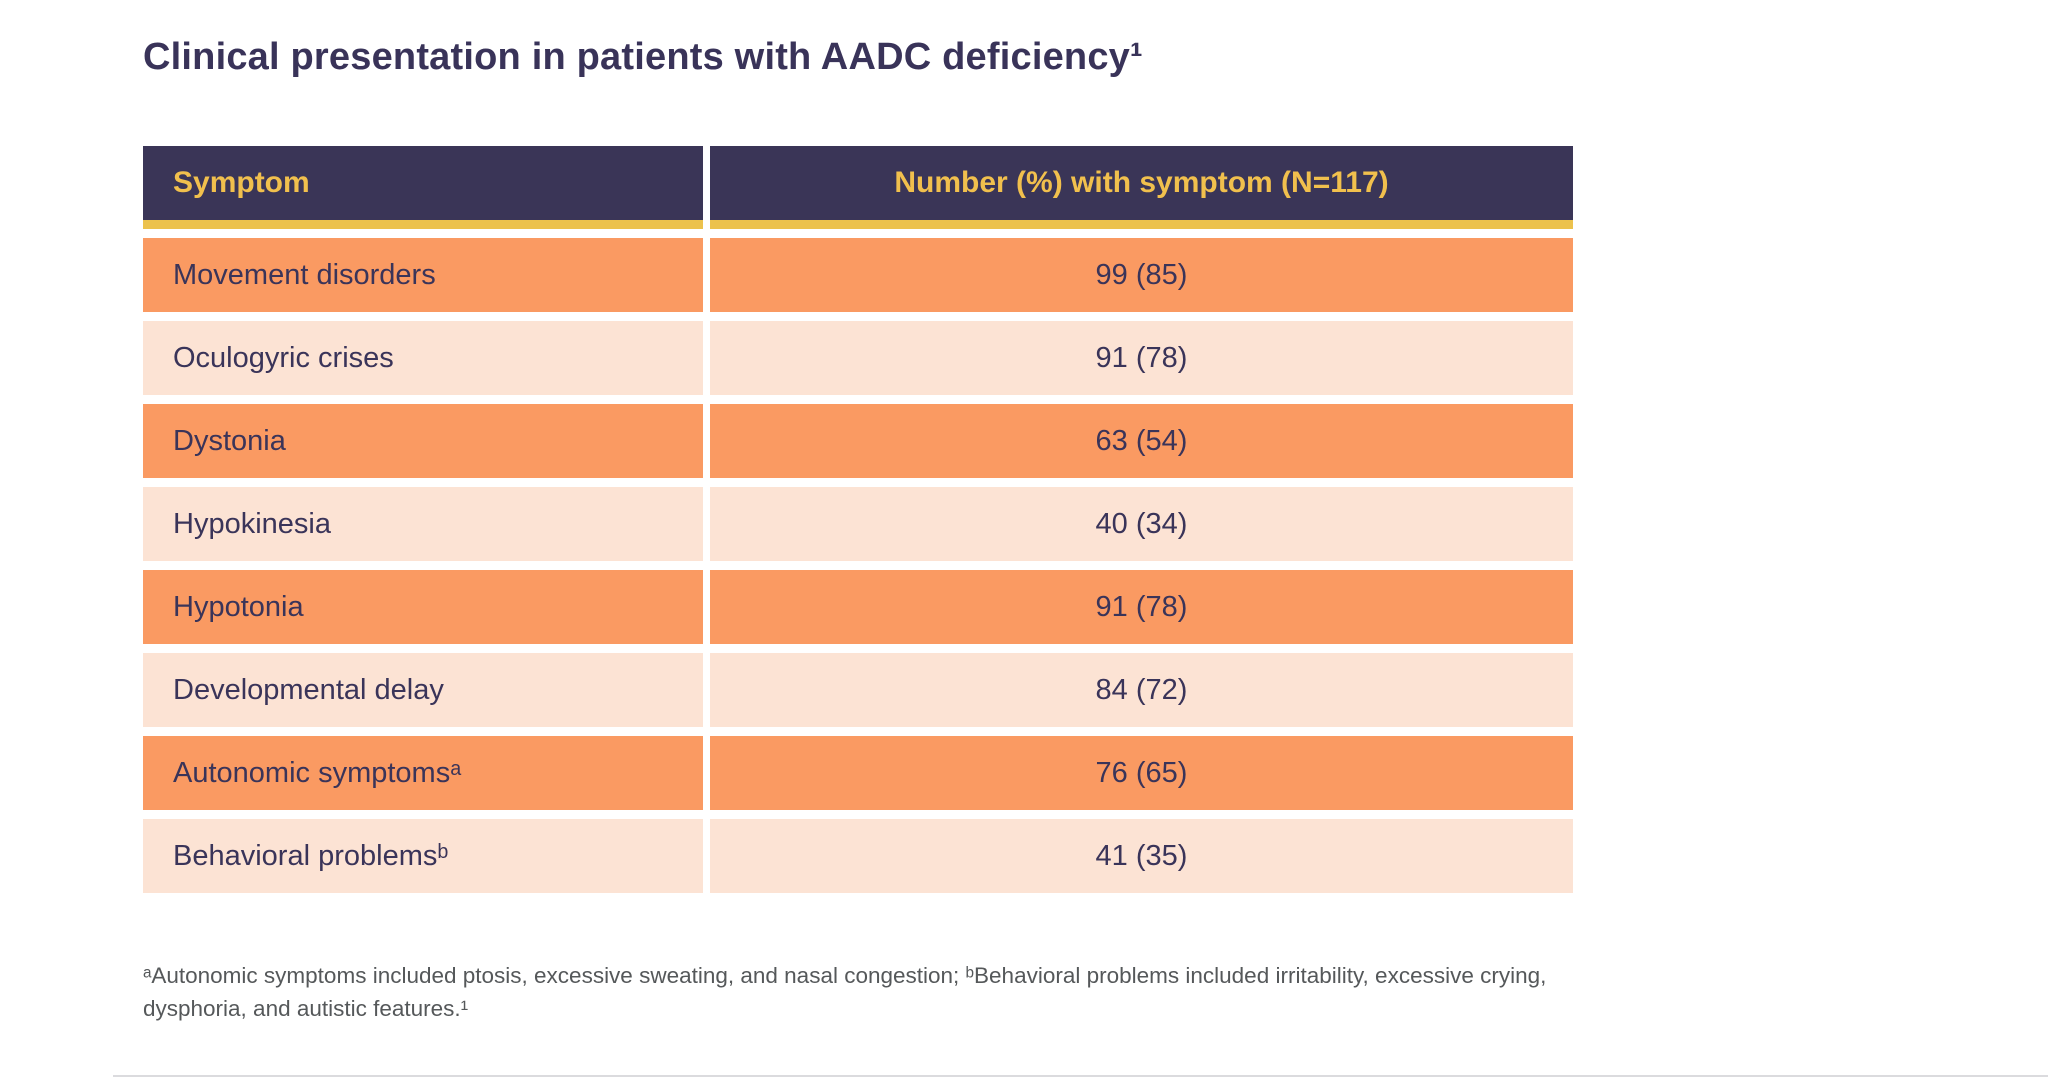 This screenshot has width=2048, height=1080. What do you see at coordinates (1141, 856) in the screenshot?
I see `table-row-value: 41 (35)` at bounding box center [1141, 856].